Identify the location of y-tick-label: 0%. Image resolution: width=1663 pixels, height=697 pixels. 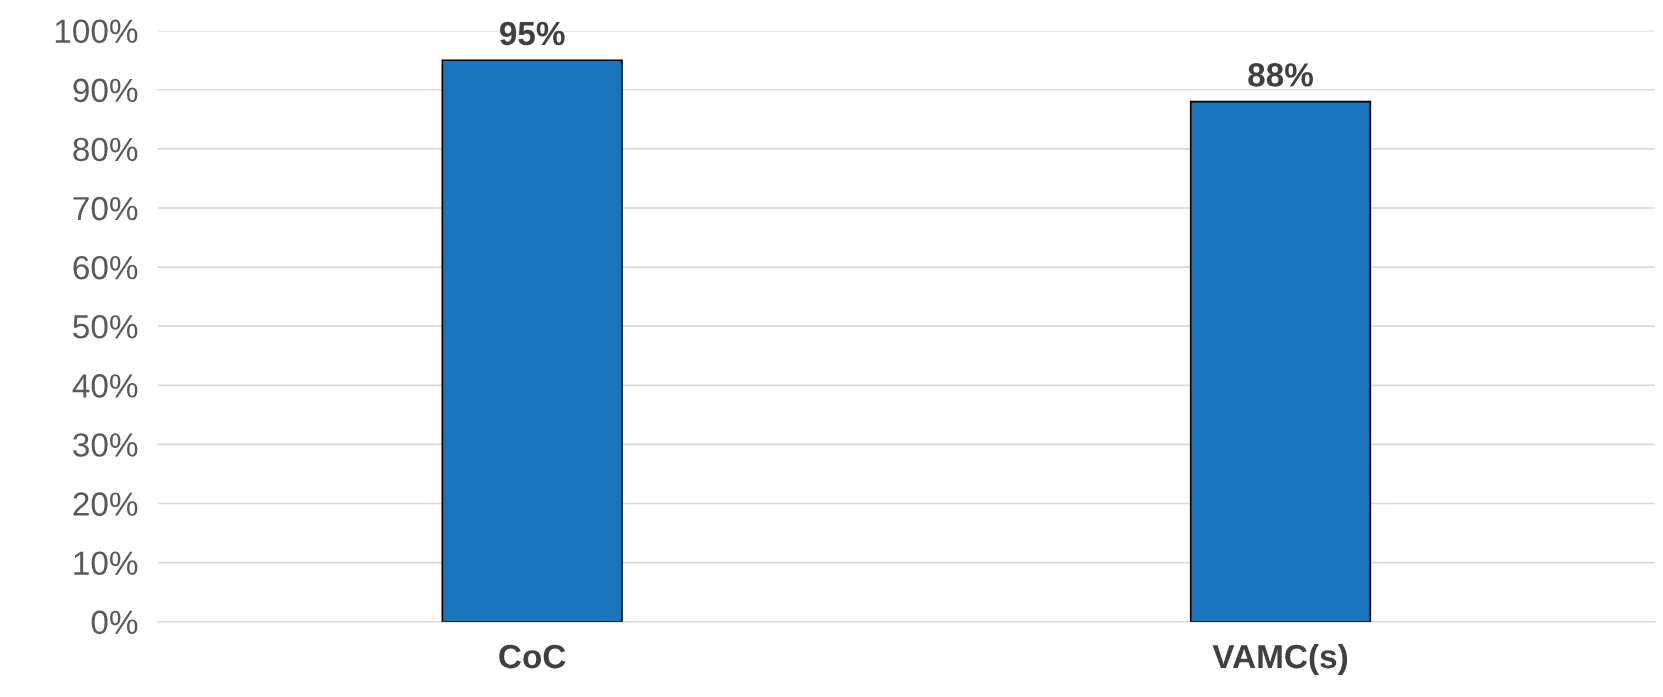
(114, 622).